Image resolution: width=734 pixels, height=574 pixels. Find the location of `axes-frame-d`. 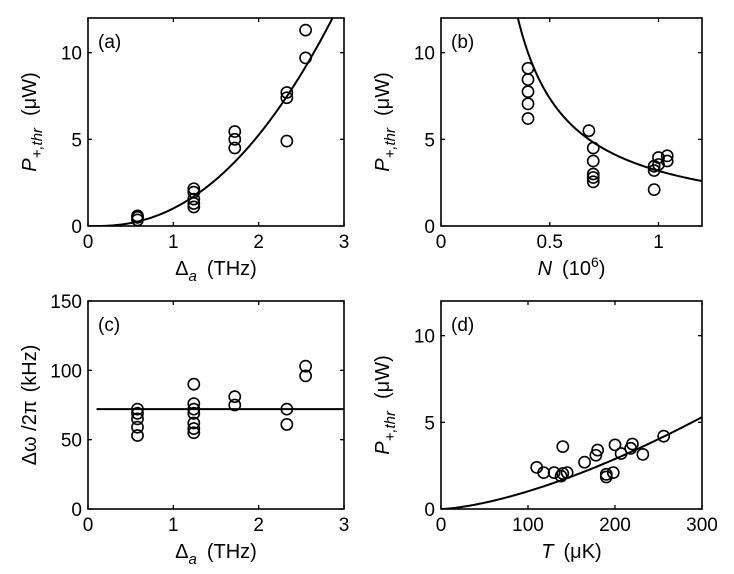

axes-frame-d is located at coordinates (571, 405).